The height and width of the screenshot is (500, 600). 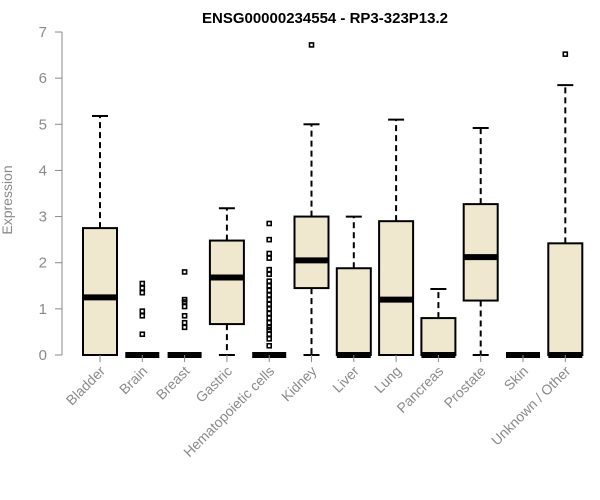 I want to click on chart-title: ENSG00000234554 - RP3-323P13.2, so click(x=325, y=18).